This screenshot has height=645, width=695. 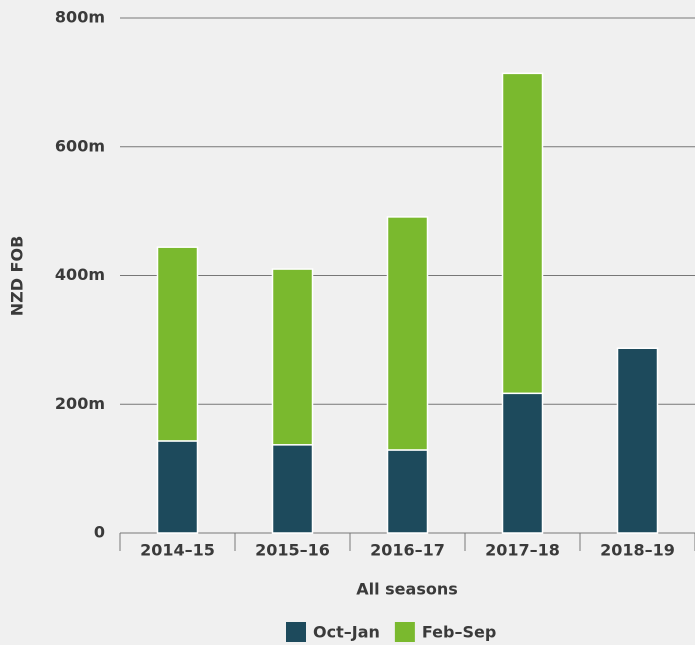 What do you see at coordinates (292, 550) in the screenshot?
I see `x-tick-label: 2015–16` at bounding box center [292, 550].